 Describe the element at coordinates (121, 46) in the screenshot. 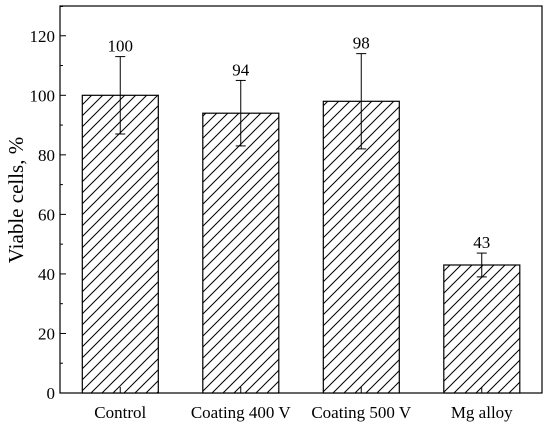

I see `data-label-0: 100` at that location.